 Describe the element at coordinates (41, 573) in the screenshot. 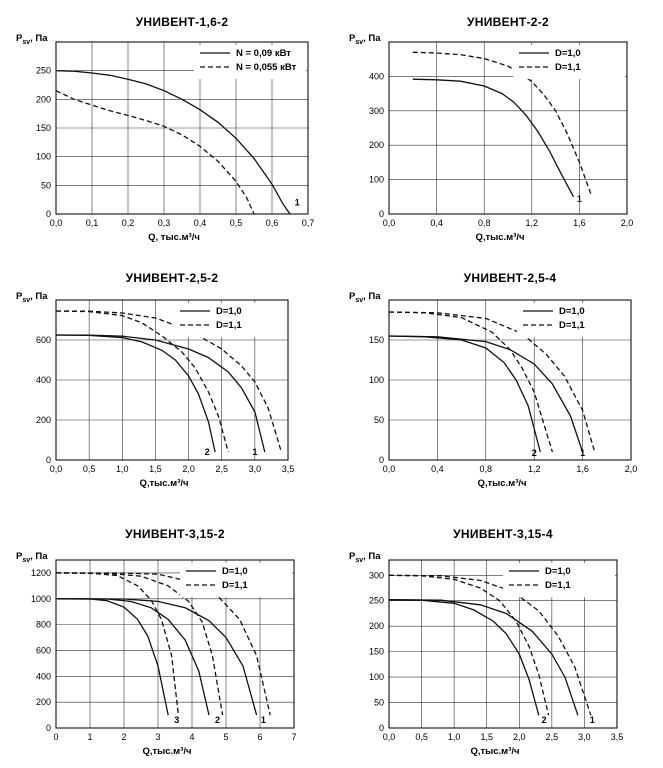

I see `y-tick-label: 1200` at that location.